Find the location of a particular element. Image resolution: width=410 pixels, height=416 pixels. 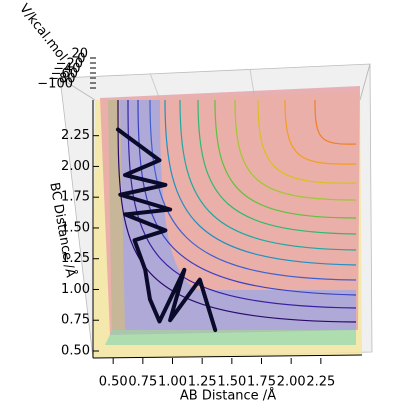

trajectory is located at coordinates (166, 230).